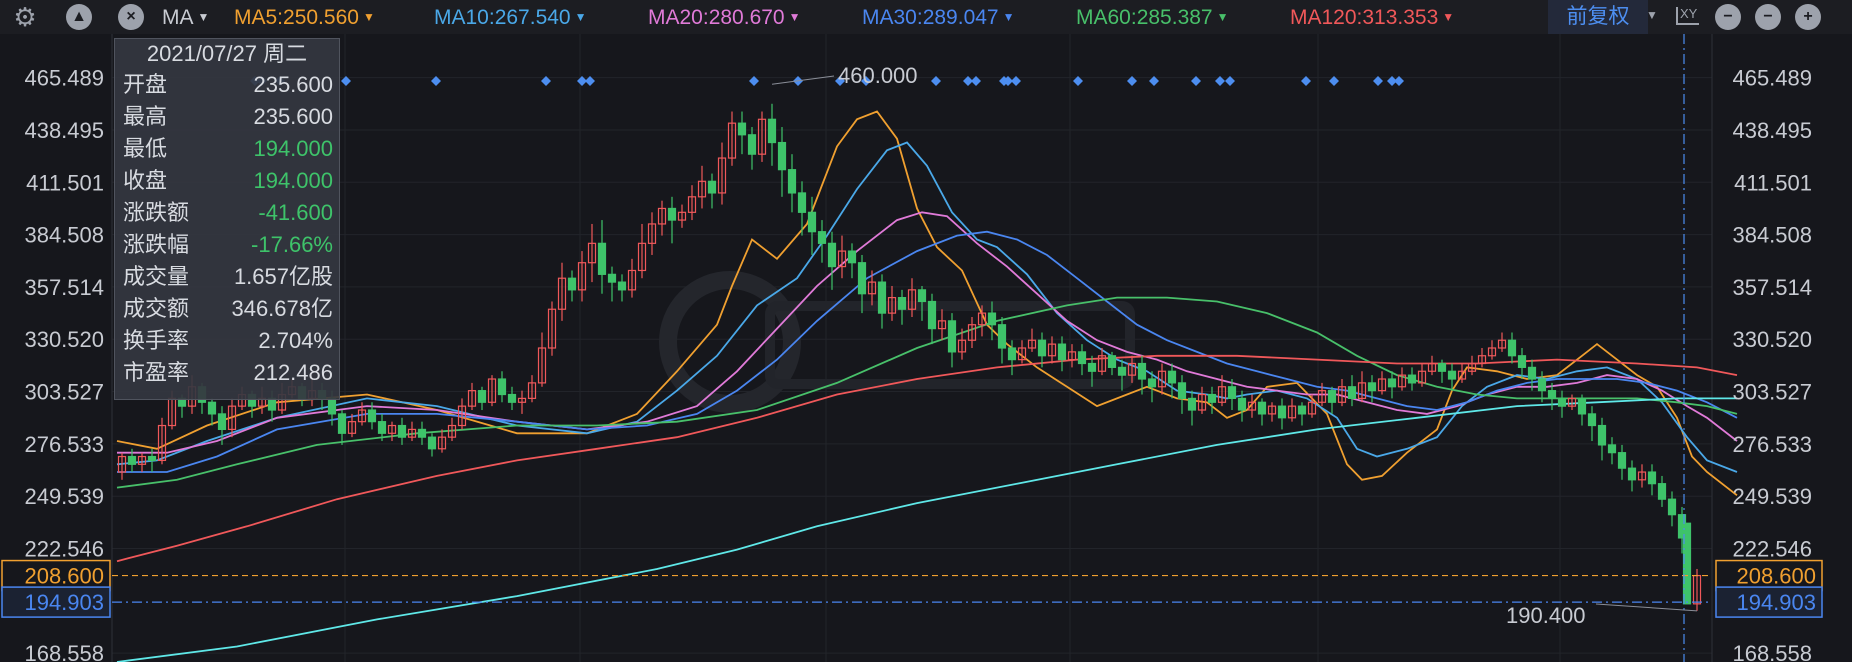 The width and height of the screenshot is (1852, 662). What do you see at coordinates (1372, 18) in the screenshot?
I see `ma120-legend: MA120:313.353 ▼` at bounding box center [1372, 18].